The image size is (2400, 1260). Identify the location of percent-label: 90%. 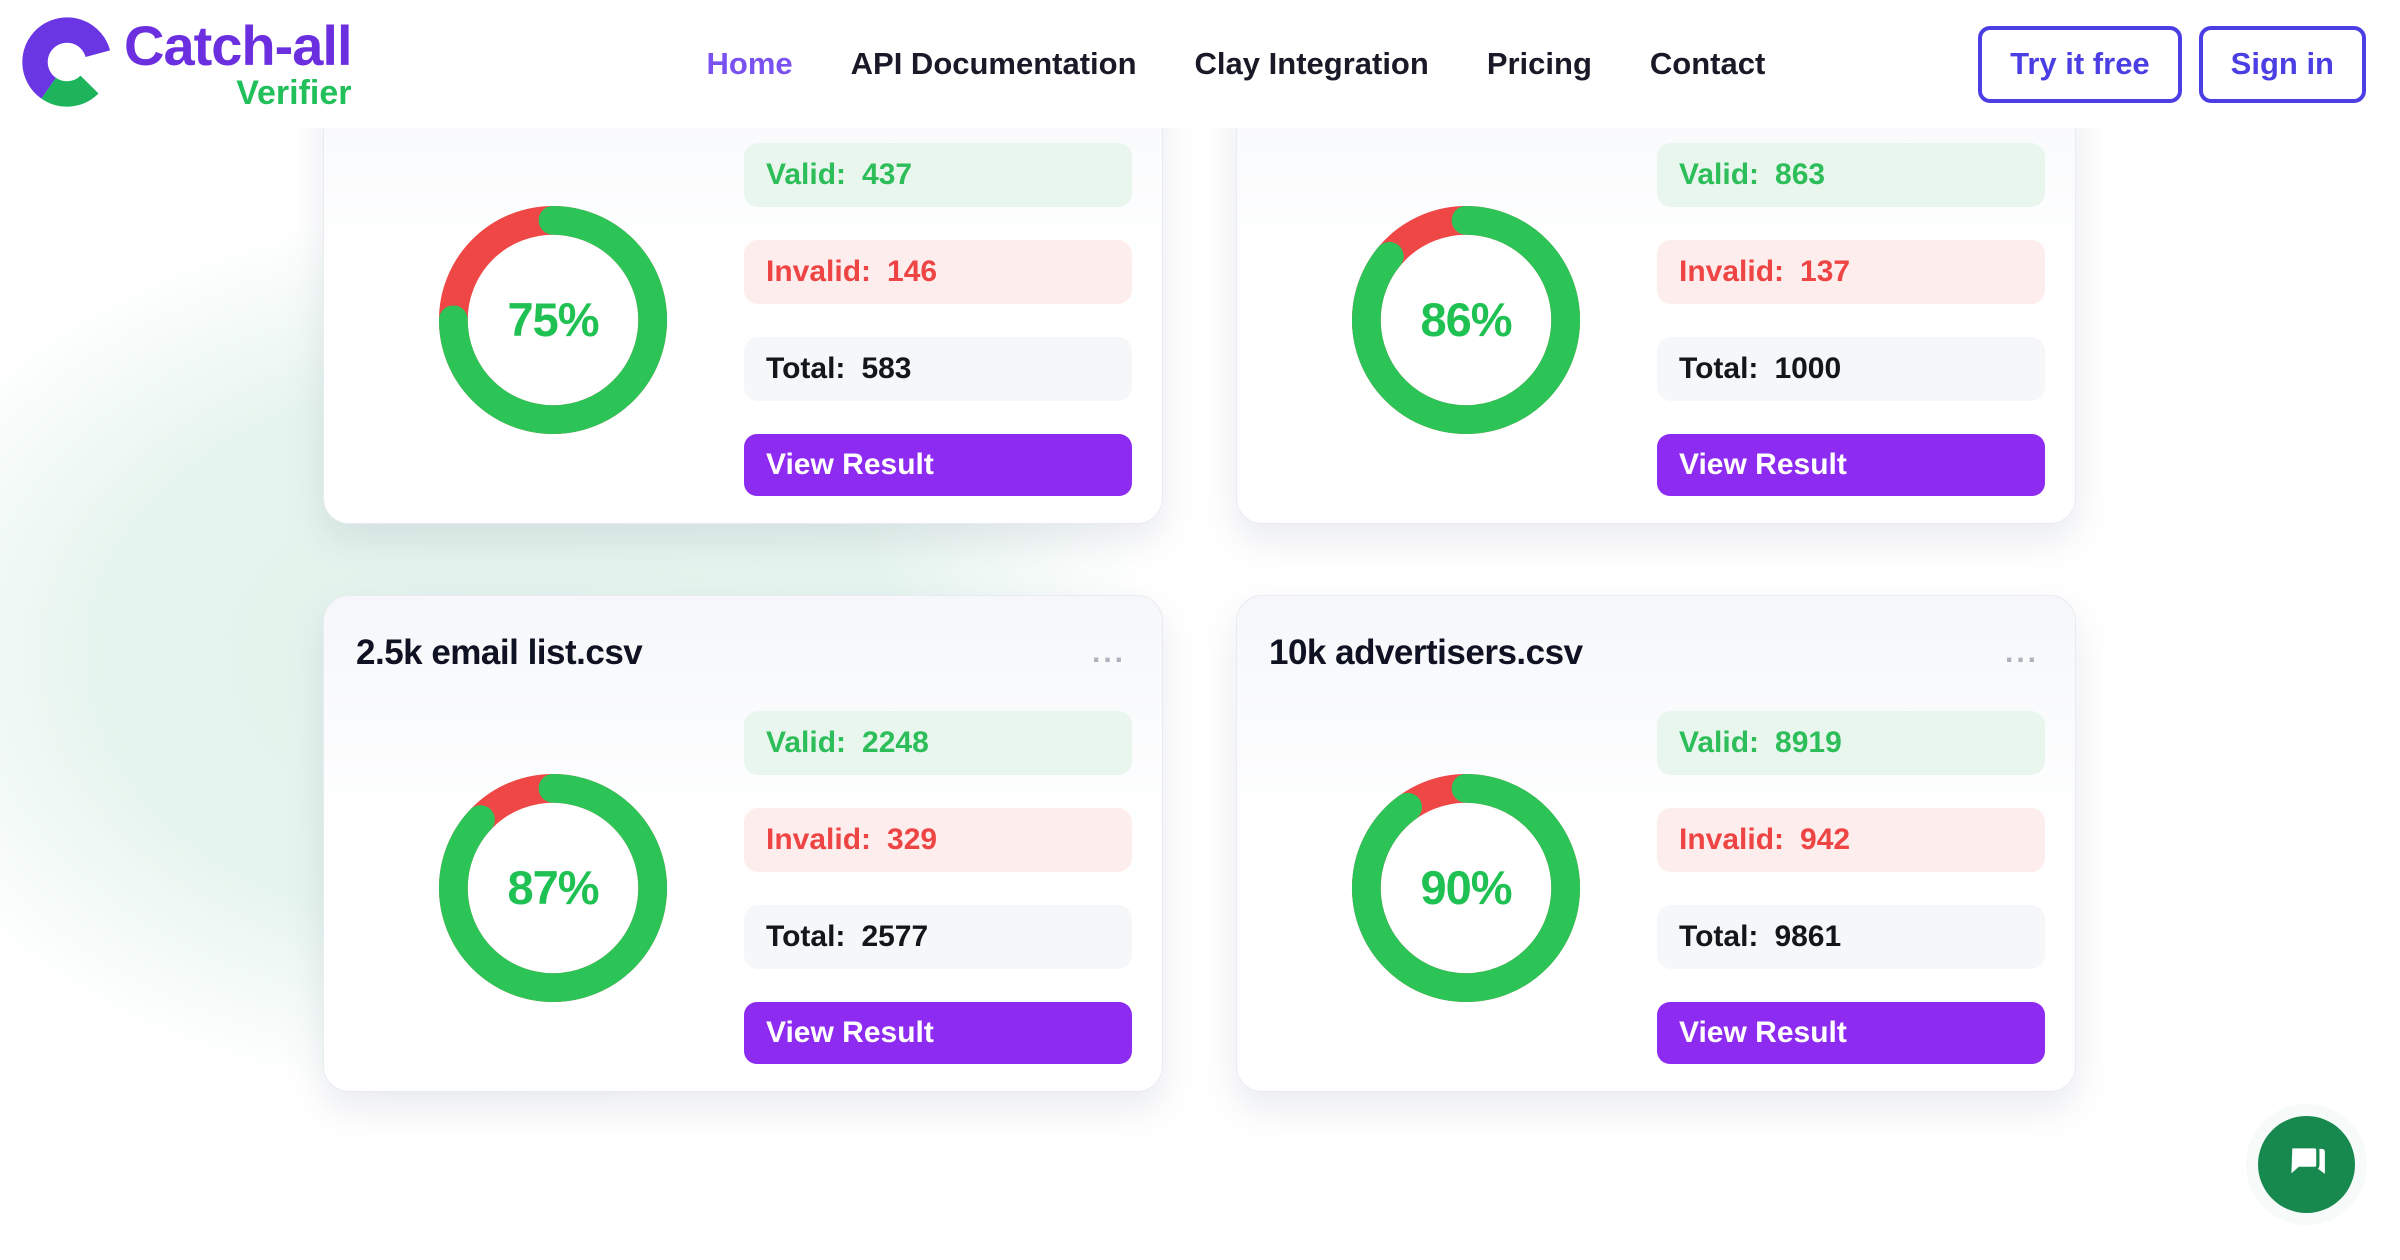
(1466, 887).